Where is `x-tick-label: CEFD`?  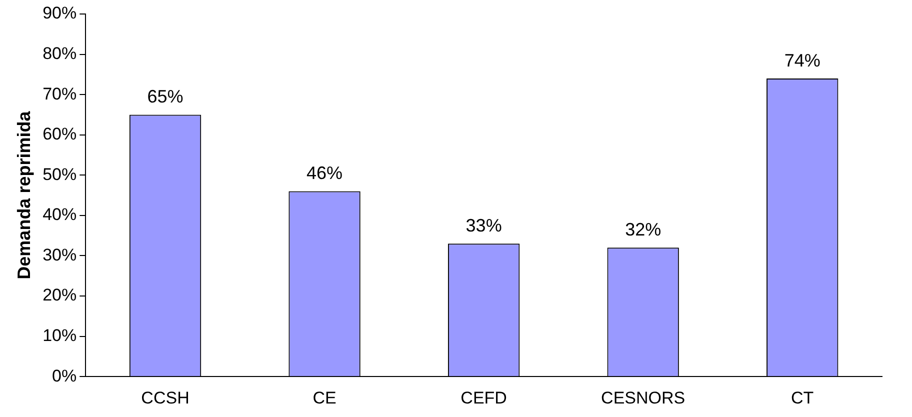
x-tick-label: CEFD is located at coordinates (483, 398).